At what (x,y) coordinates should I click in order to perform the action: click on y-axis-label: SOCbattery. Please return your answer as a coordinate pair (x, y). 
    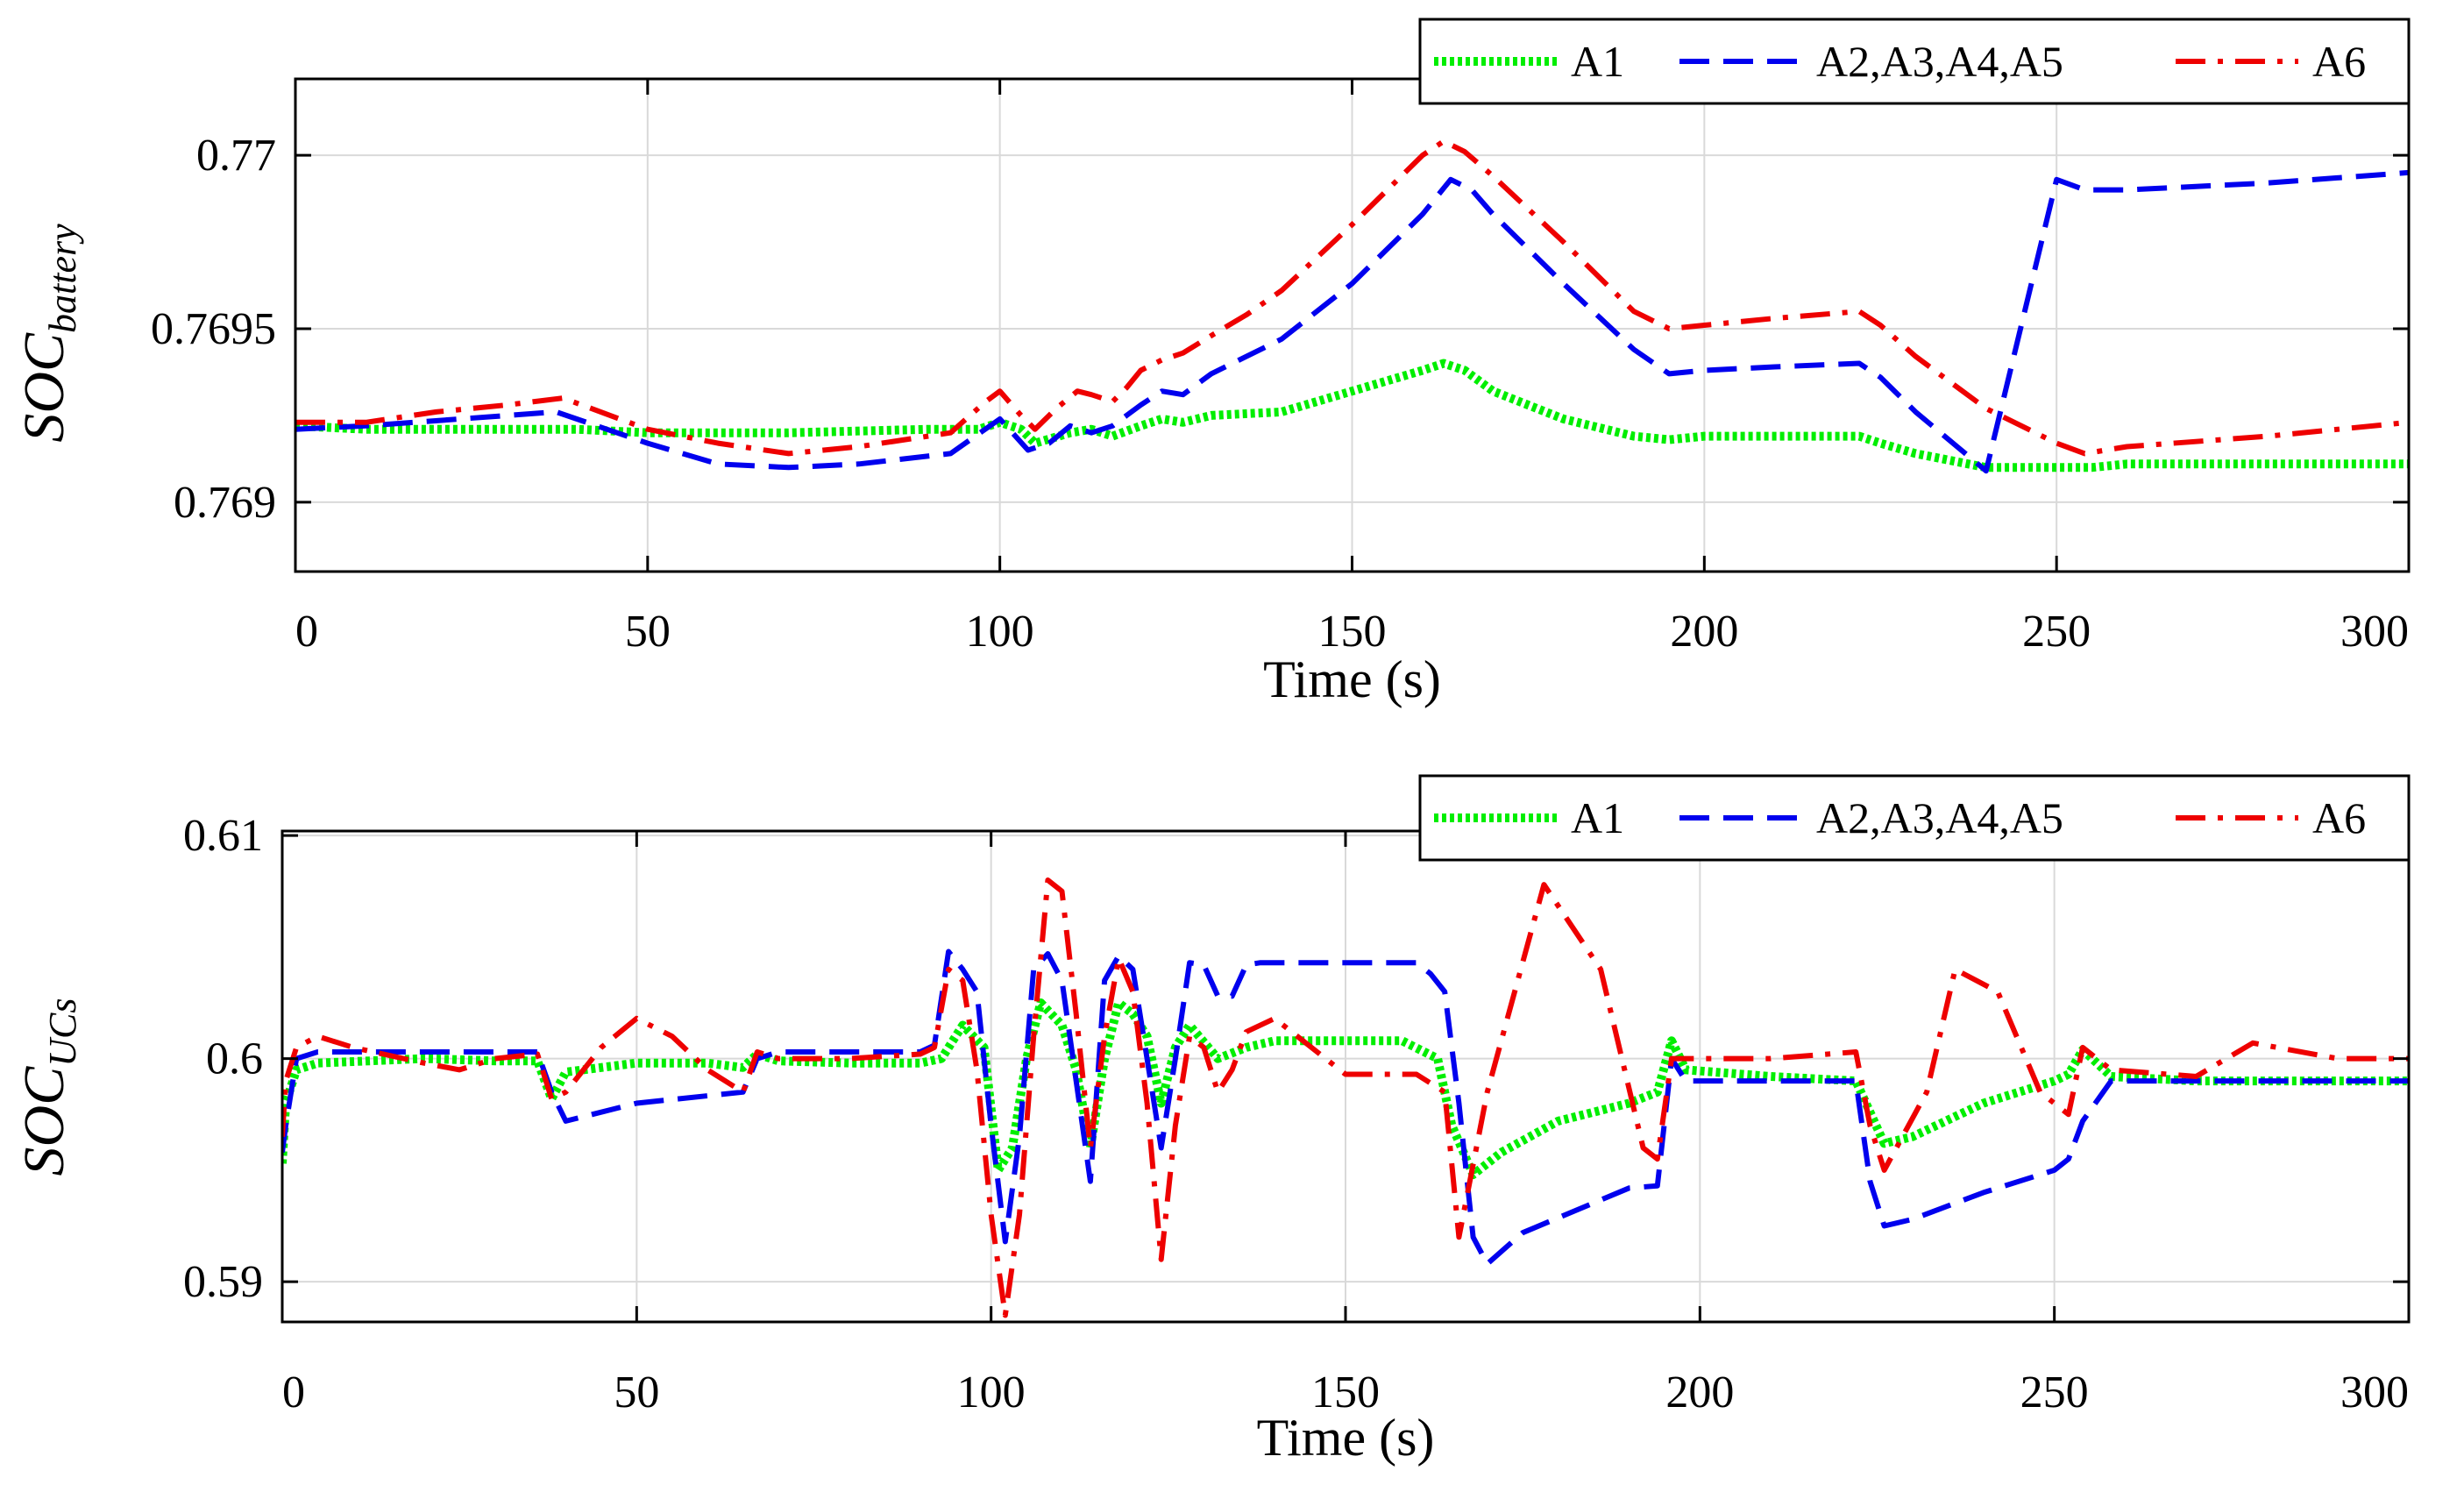
    Looking at the image, I should click on (48, 334).